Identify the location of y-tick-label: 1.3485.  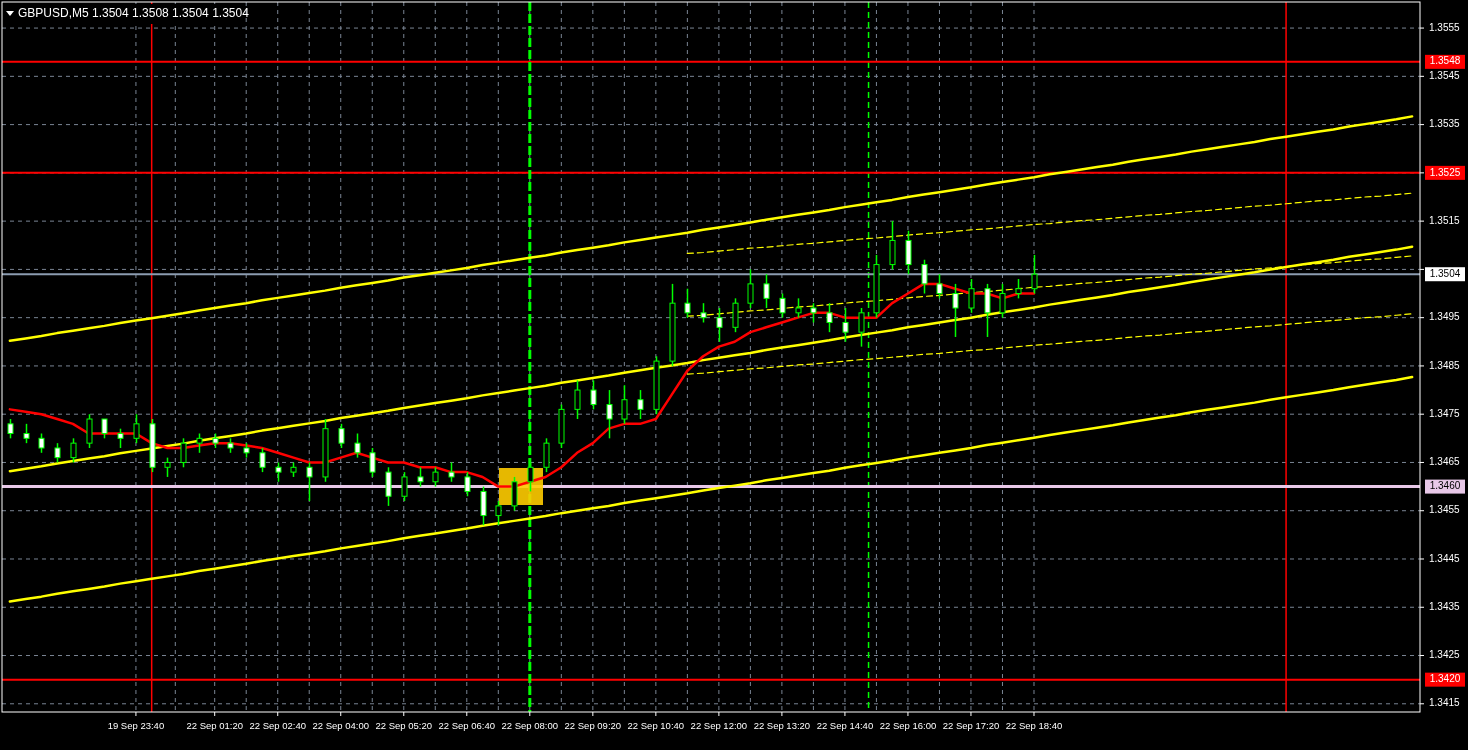
(1445, 365).